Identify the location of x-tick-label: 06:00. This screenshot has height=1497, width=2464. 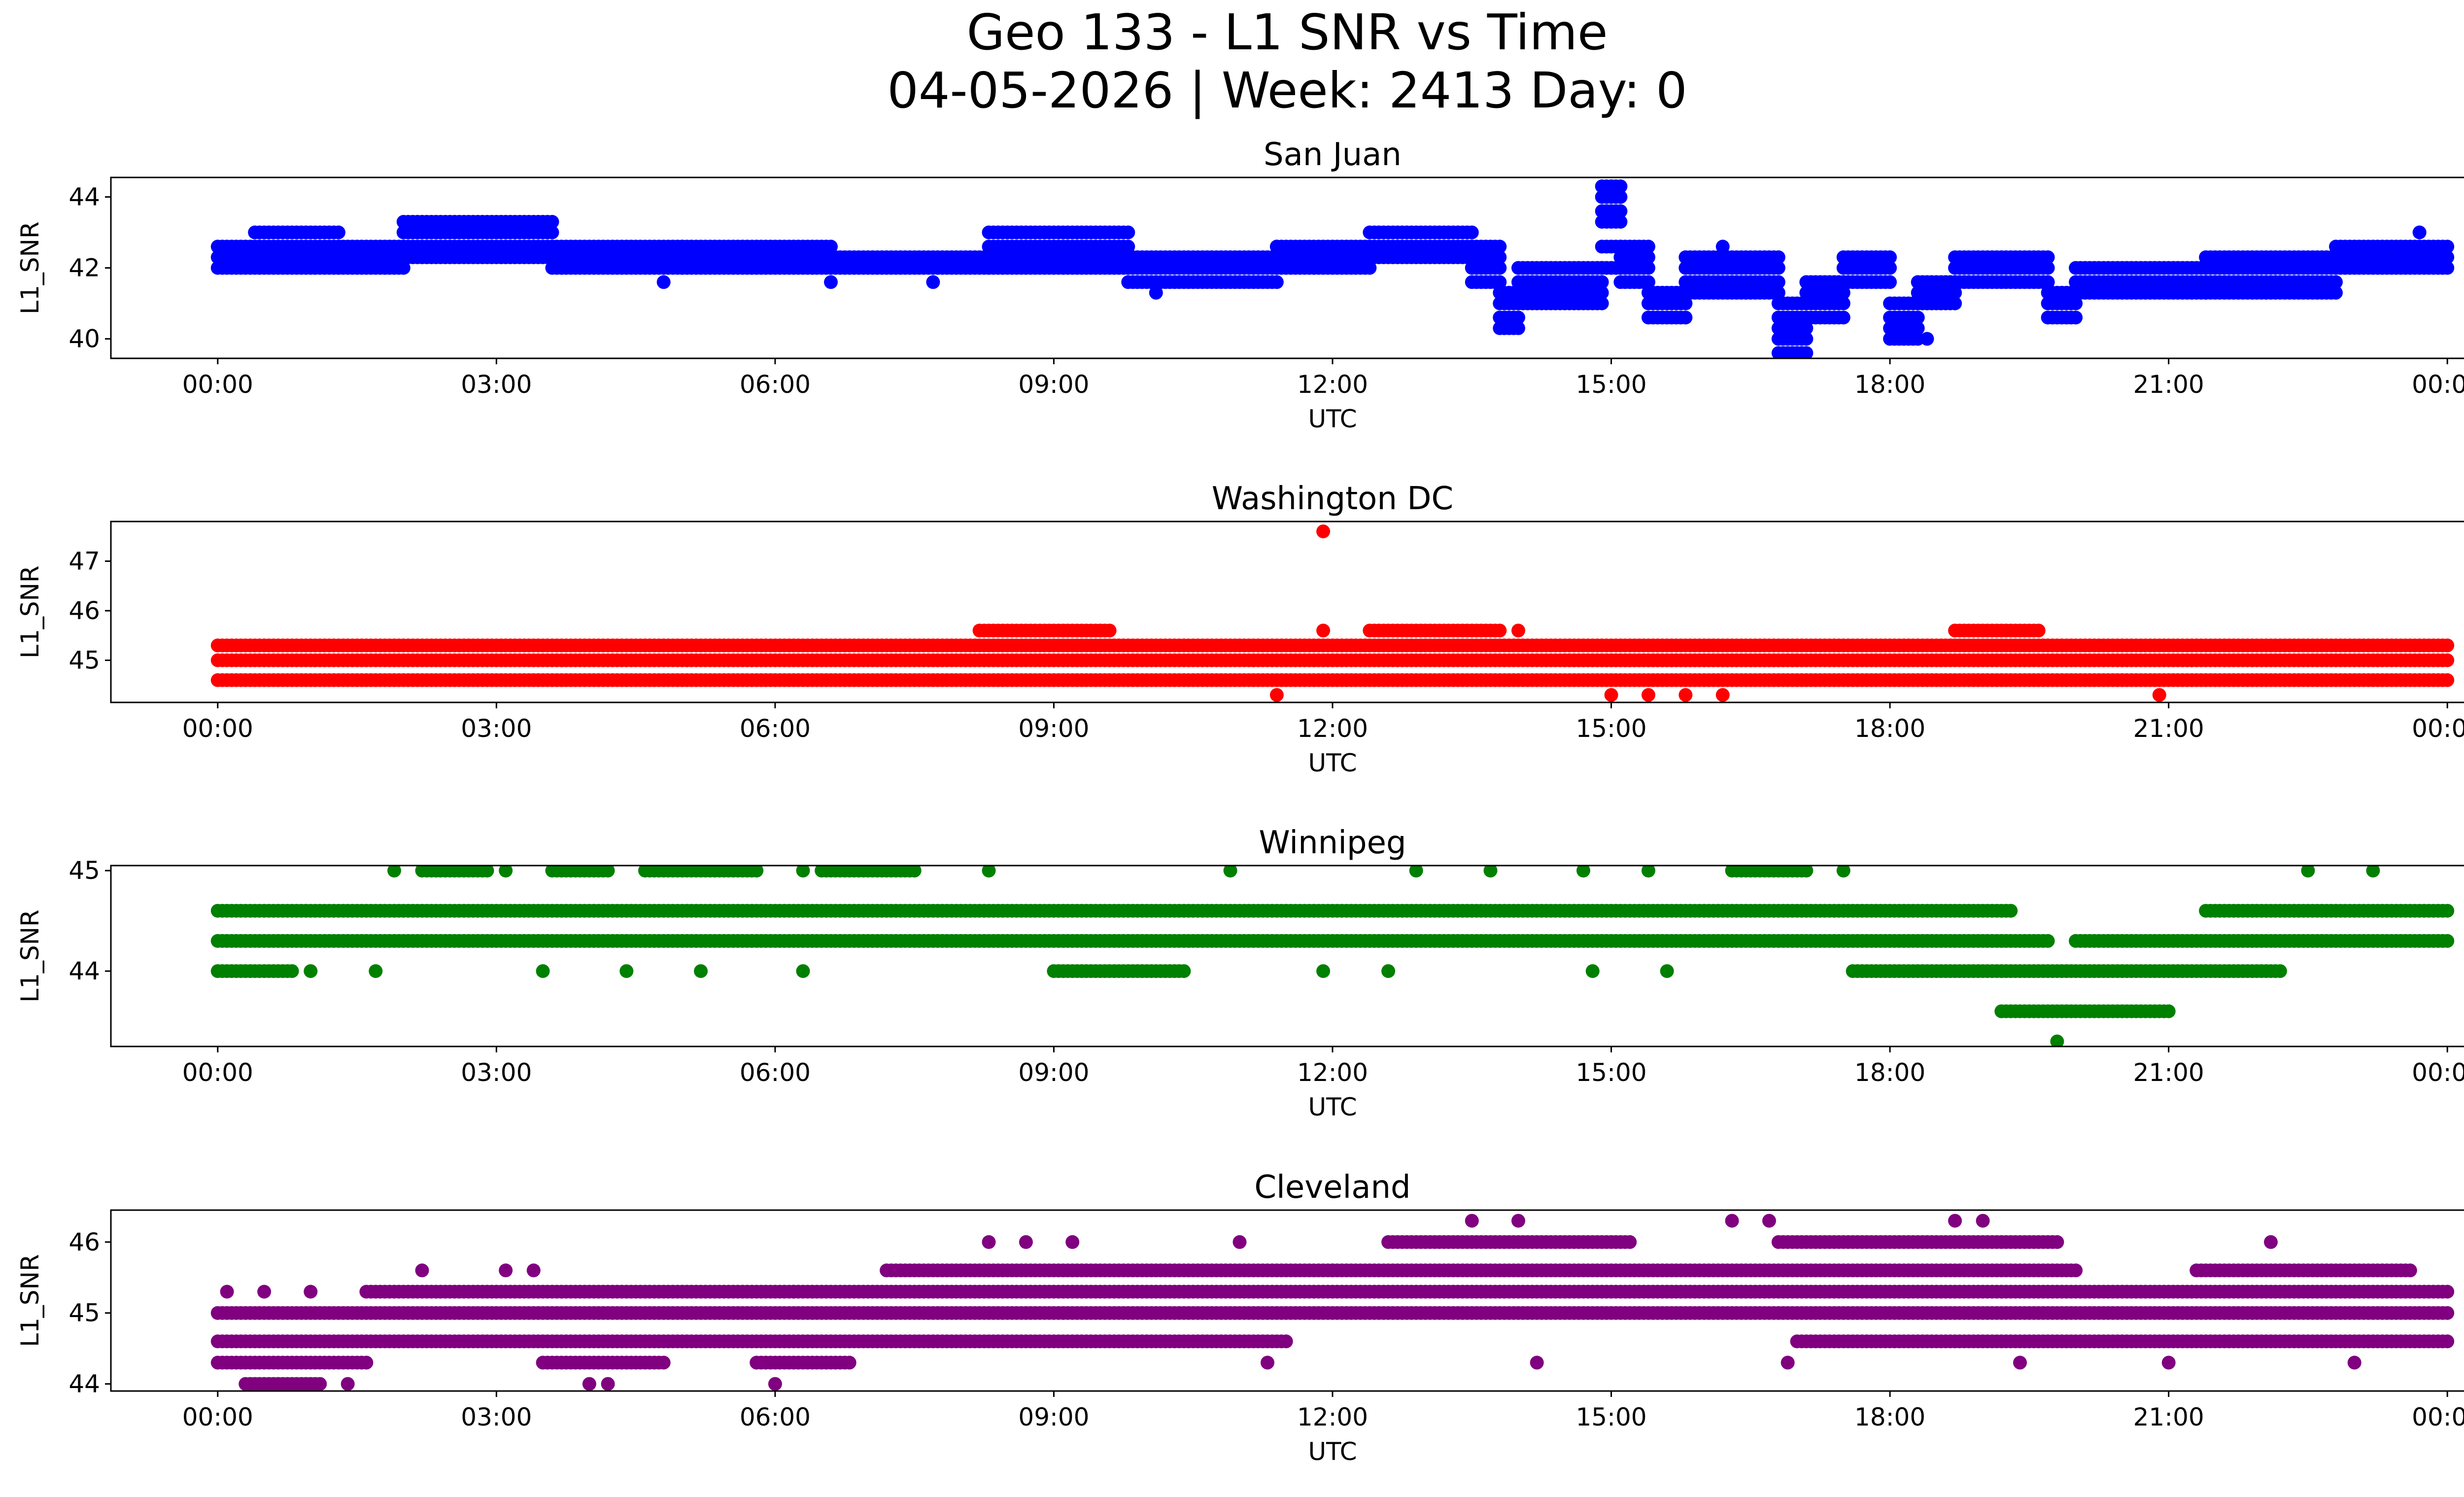
(775, 1072).